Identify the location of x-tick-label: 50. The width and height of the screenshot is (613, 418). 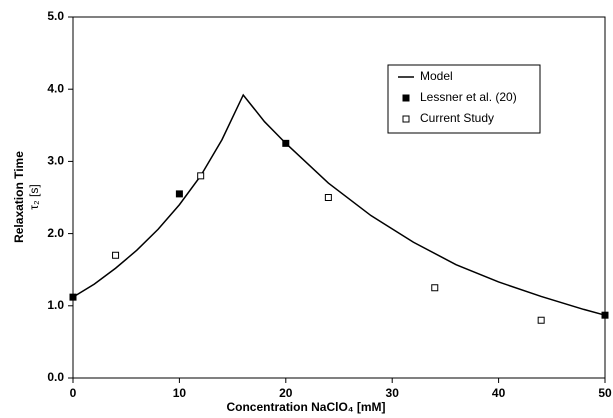
(605, 393).